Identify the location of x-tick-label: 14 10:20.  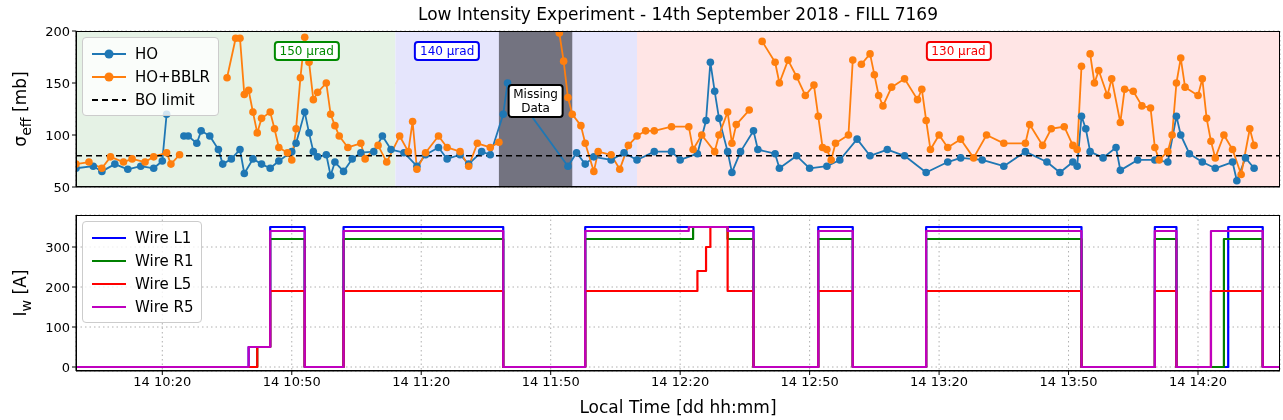
(162, 382).